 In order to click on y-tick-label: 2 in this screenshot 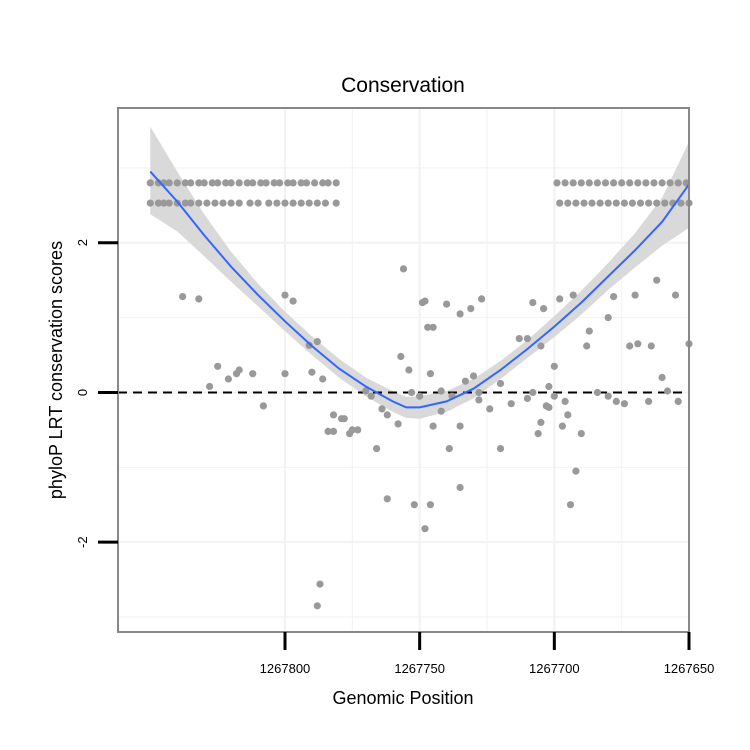, I will do `click(82, 242)`.